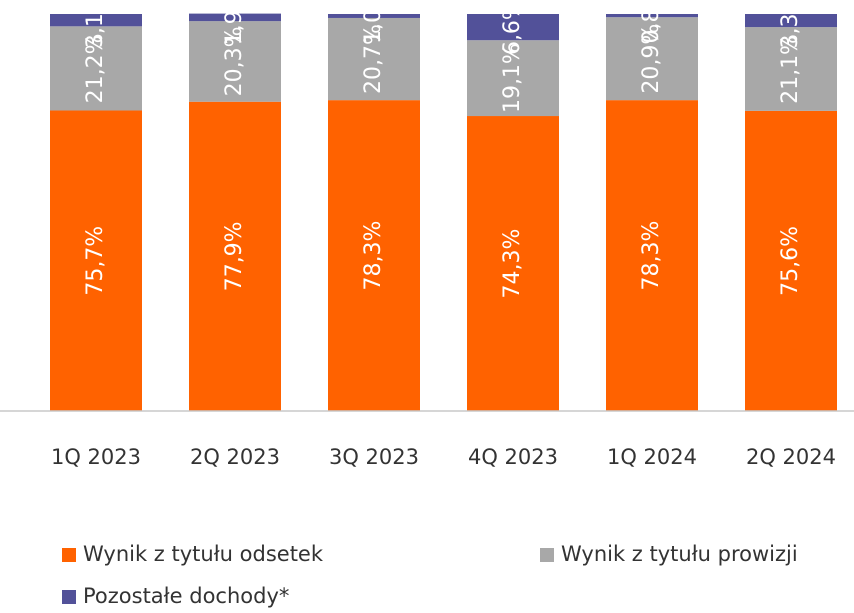 Image resolution: width=854 pixels, height=613 pixels. Describe the element at coordinates (186, 596) in the screenshot. I see `legend-label: Pozostałe dochody*` at that location.